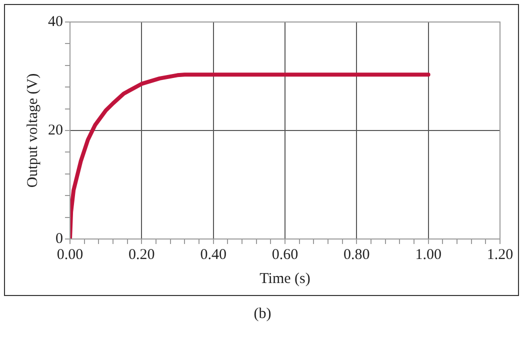 The width and height of the screenshot is (525, 337). I want to click on x-axis-title: Time (s), so click(285, 278).